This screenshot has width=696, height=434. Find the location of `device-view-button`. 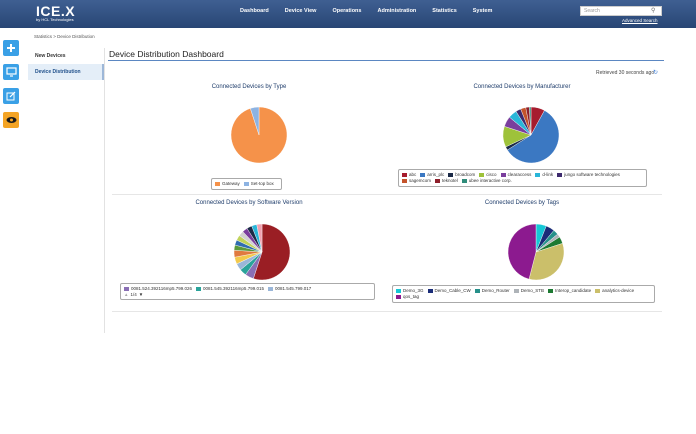

device-view-button is located at coordinates (11, 72).